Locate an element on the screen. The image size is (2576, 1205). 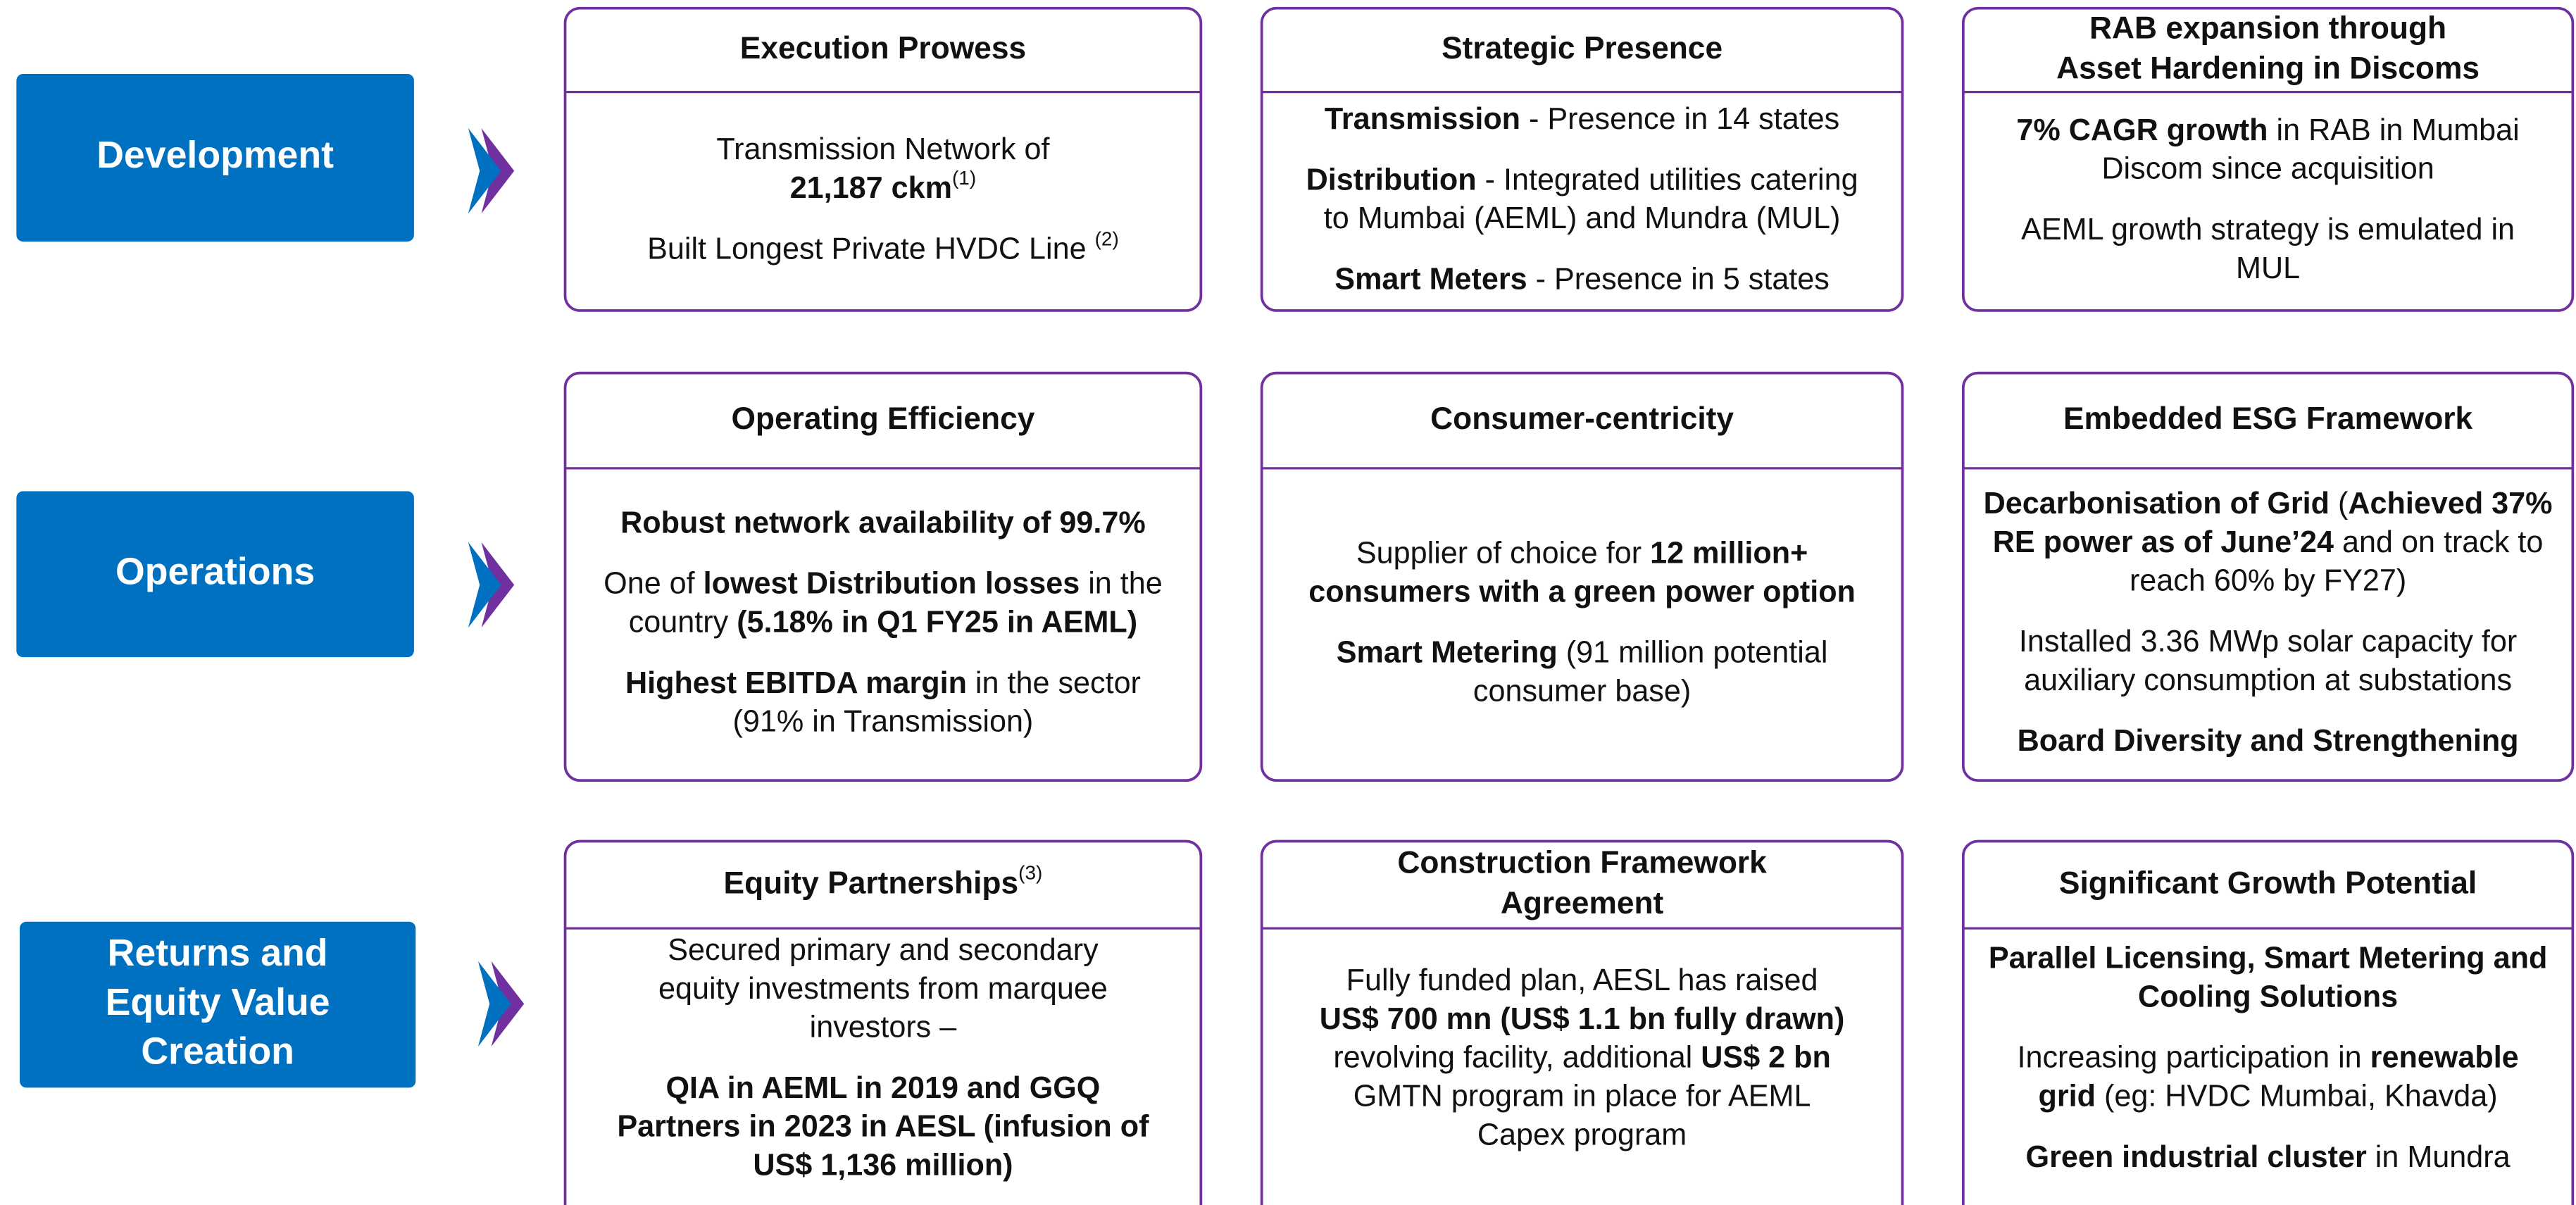
card-text: consumers with a green power option is located at coordinates (1582, 592).